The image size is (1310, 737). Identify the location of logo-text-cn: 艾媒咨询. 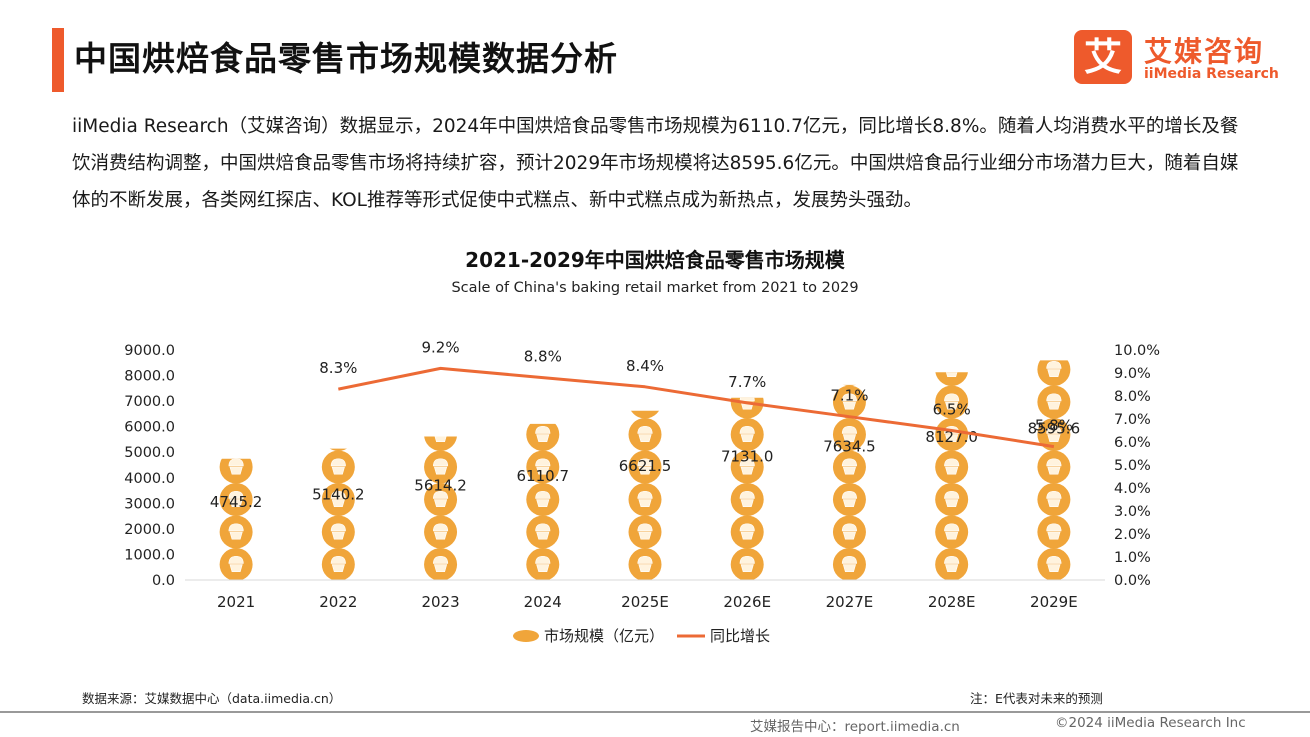
(1204, 51).